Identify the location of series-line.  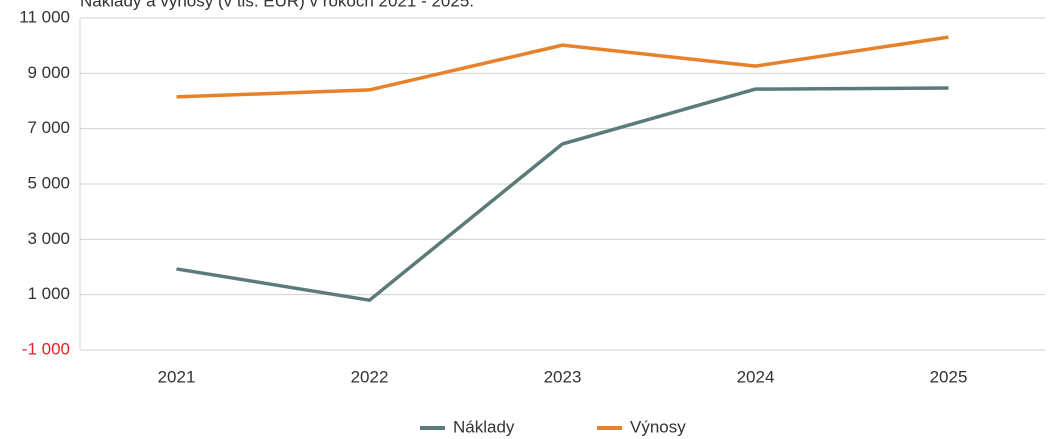
(562, 67).